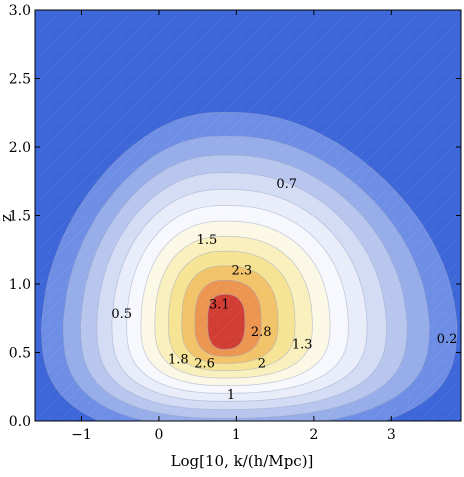 This screenshot has height=477, width=464. Describe the element at coordinates (20, 80) in the screenshot. I see `y-tick-label: 2.5` at that location.